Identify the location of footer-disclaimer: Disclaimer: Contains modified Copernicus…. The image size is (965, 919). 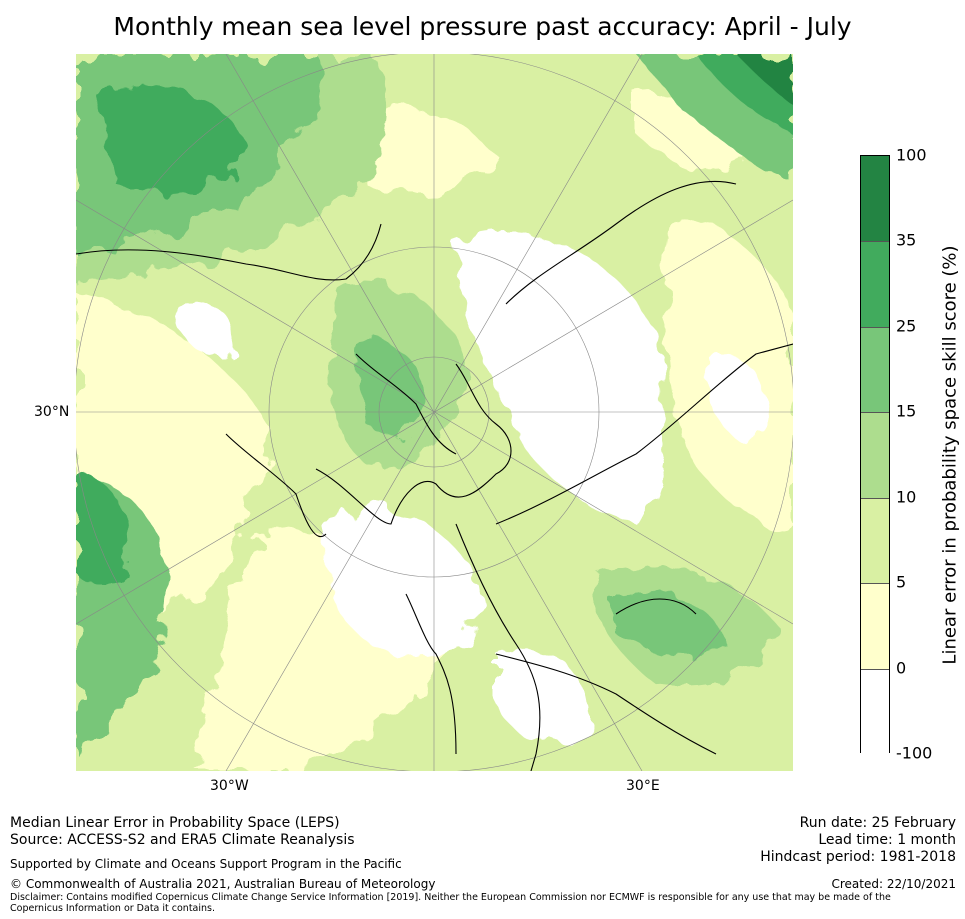
(450, 903).